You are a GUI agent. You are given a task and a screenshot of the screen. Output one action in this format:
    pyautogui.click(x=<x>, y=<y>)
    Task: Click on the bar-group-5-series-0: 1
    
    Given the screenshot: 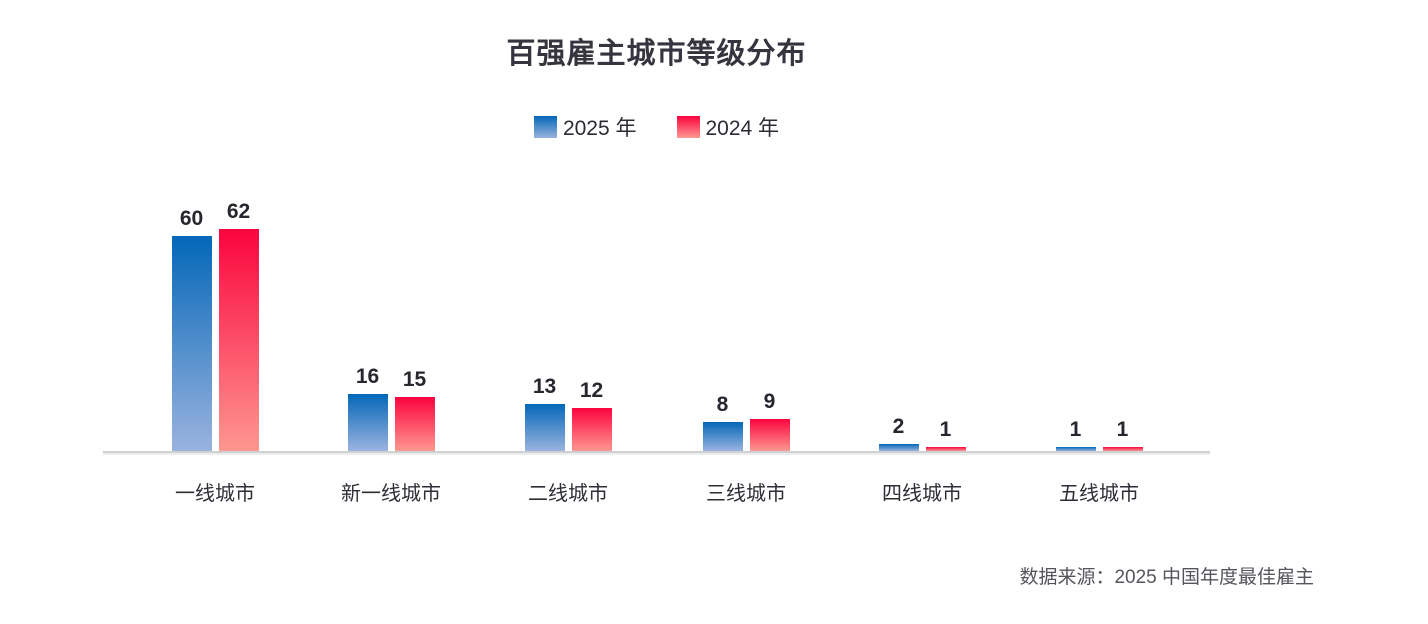 What is the action you would take?
    pyautogui.click(x=1075, y=434)
    